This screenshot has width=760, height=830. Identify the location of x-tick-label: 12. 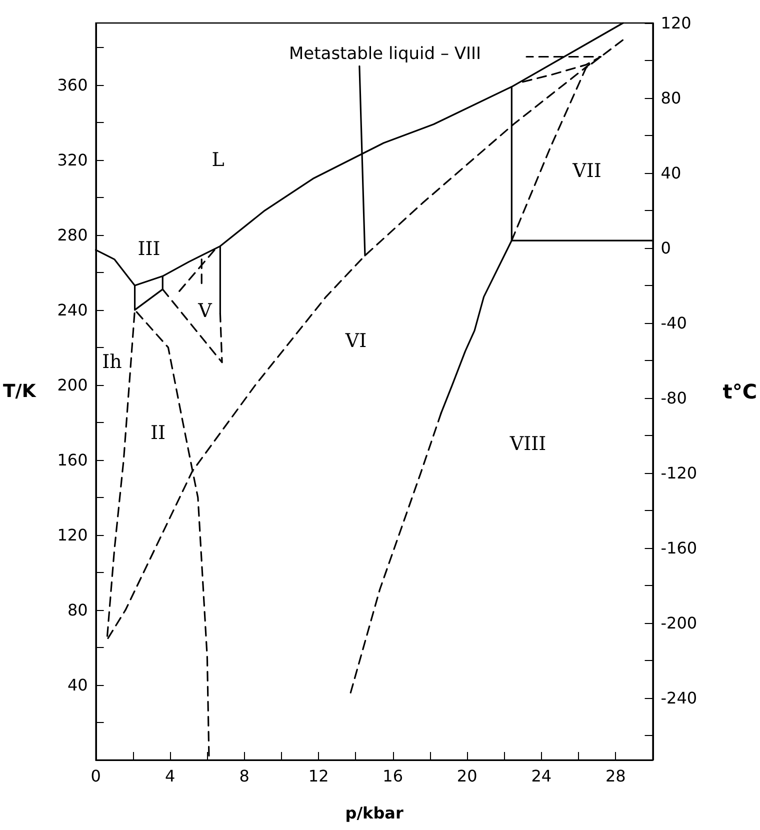
(318, 776).